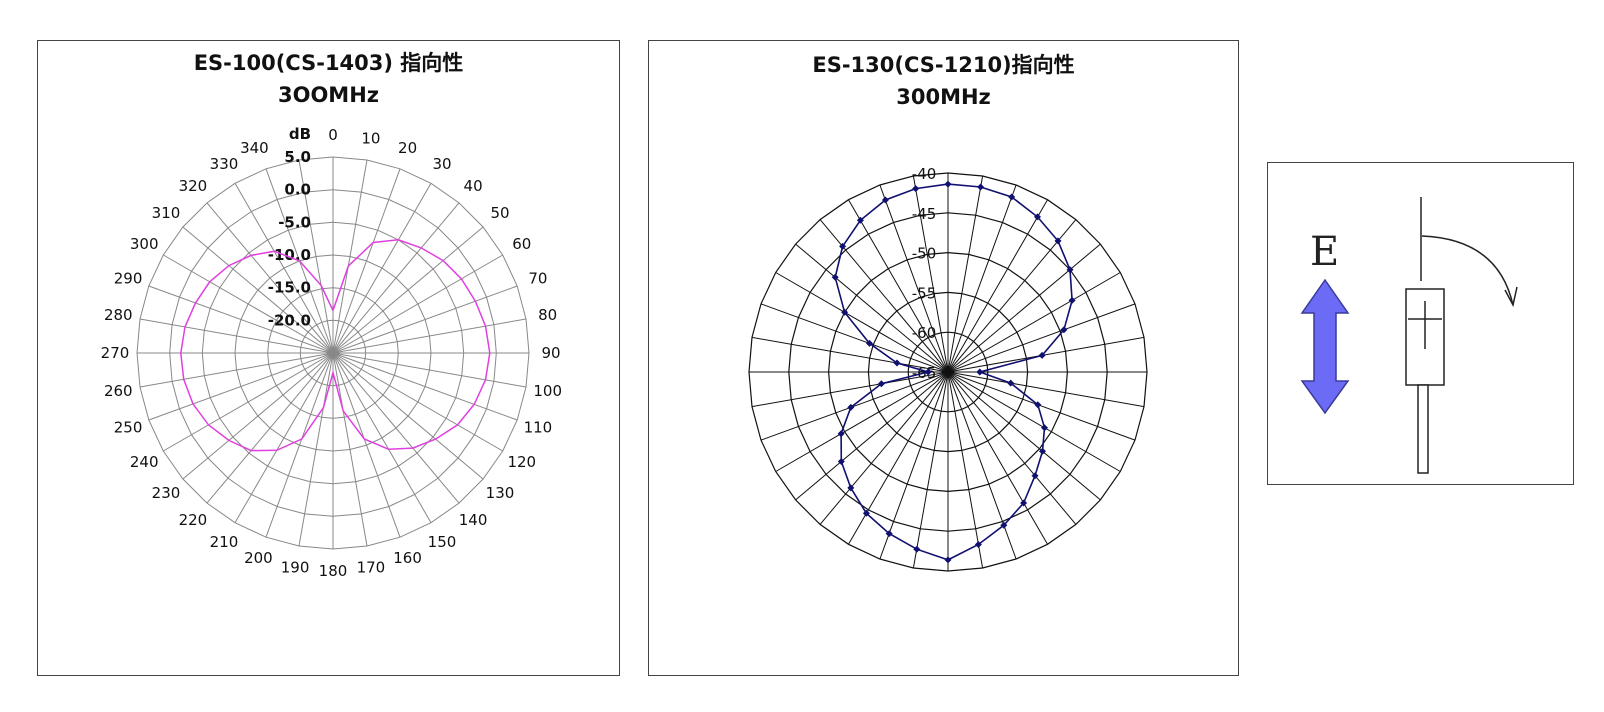 The width and height of the screenshot is (1604, 712). Describe the element at coordinates (224, 542) in the screenshot. I see `angle-tick-label: 210` at that location.